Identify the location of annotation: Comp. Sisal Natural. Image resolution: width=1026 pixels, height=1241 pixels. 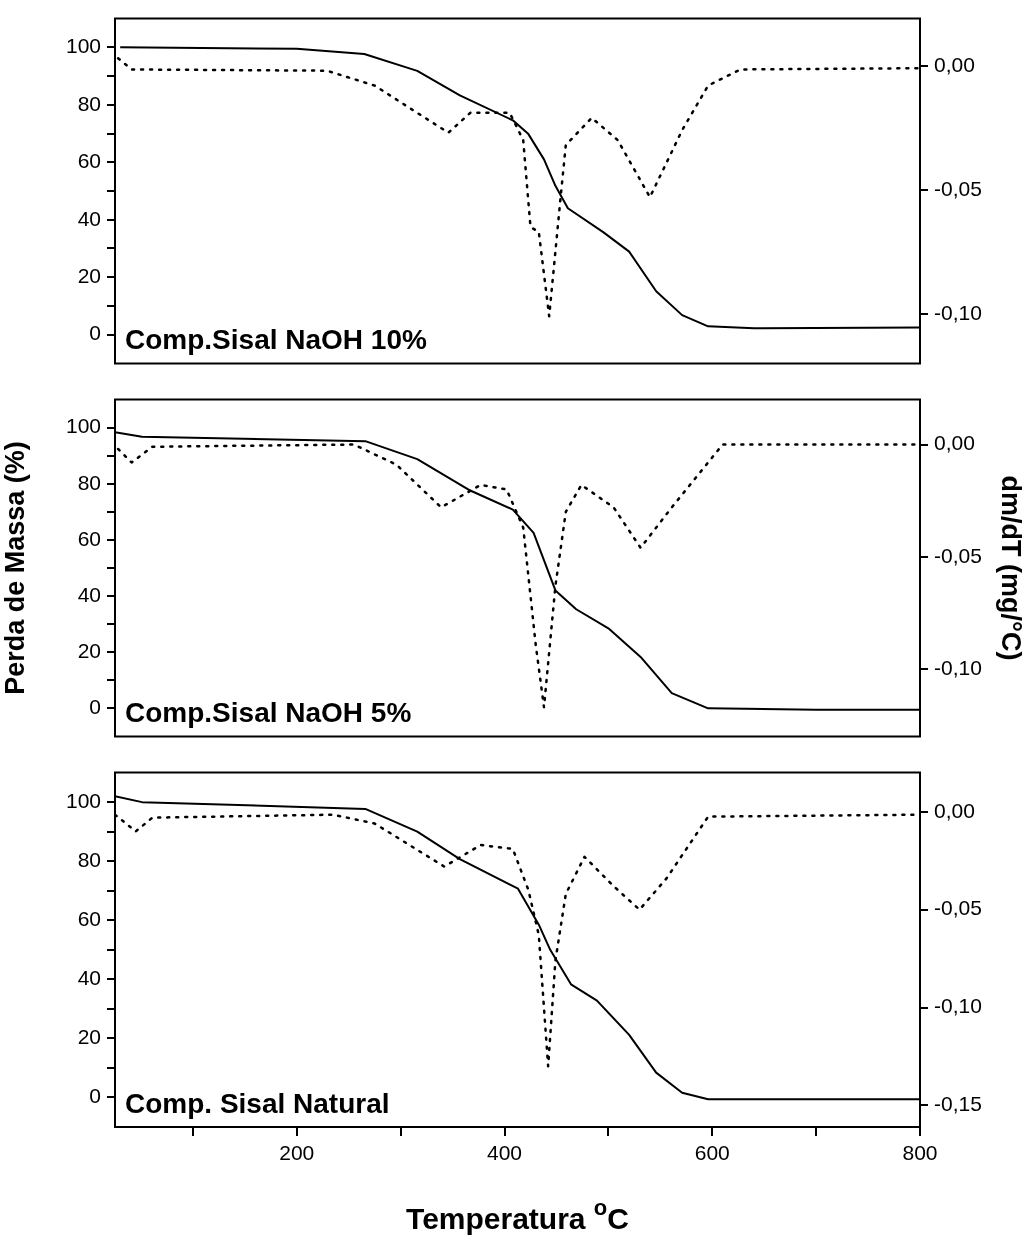
(257, 1103).